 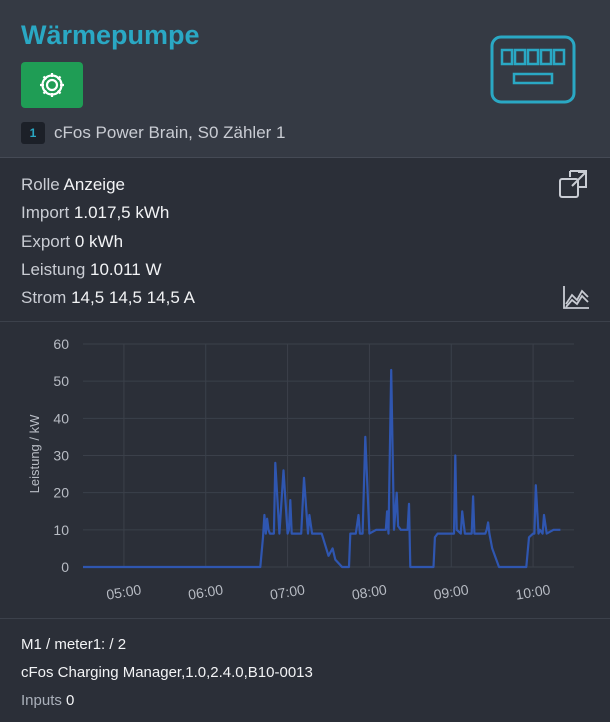 What do you see at coordinates (61, 418) in the screenshot?
I see `y-tick-label: 40` at bounding box center [61, 418].